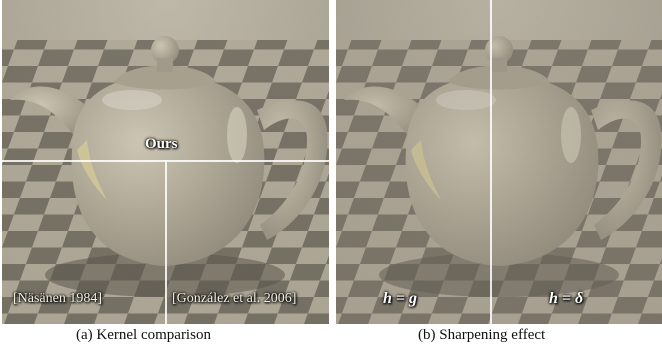  Describe the element at coordinates (58, 298) in the screenshot. I see `label-nasanen-1984: [Näsänen 1984]` at that location.